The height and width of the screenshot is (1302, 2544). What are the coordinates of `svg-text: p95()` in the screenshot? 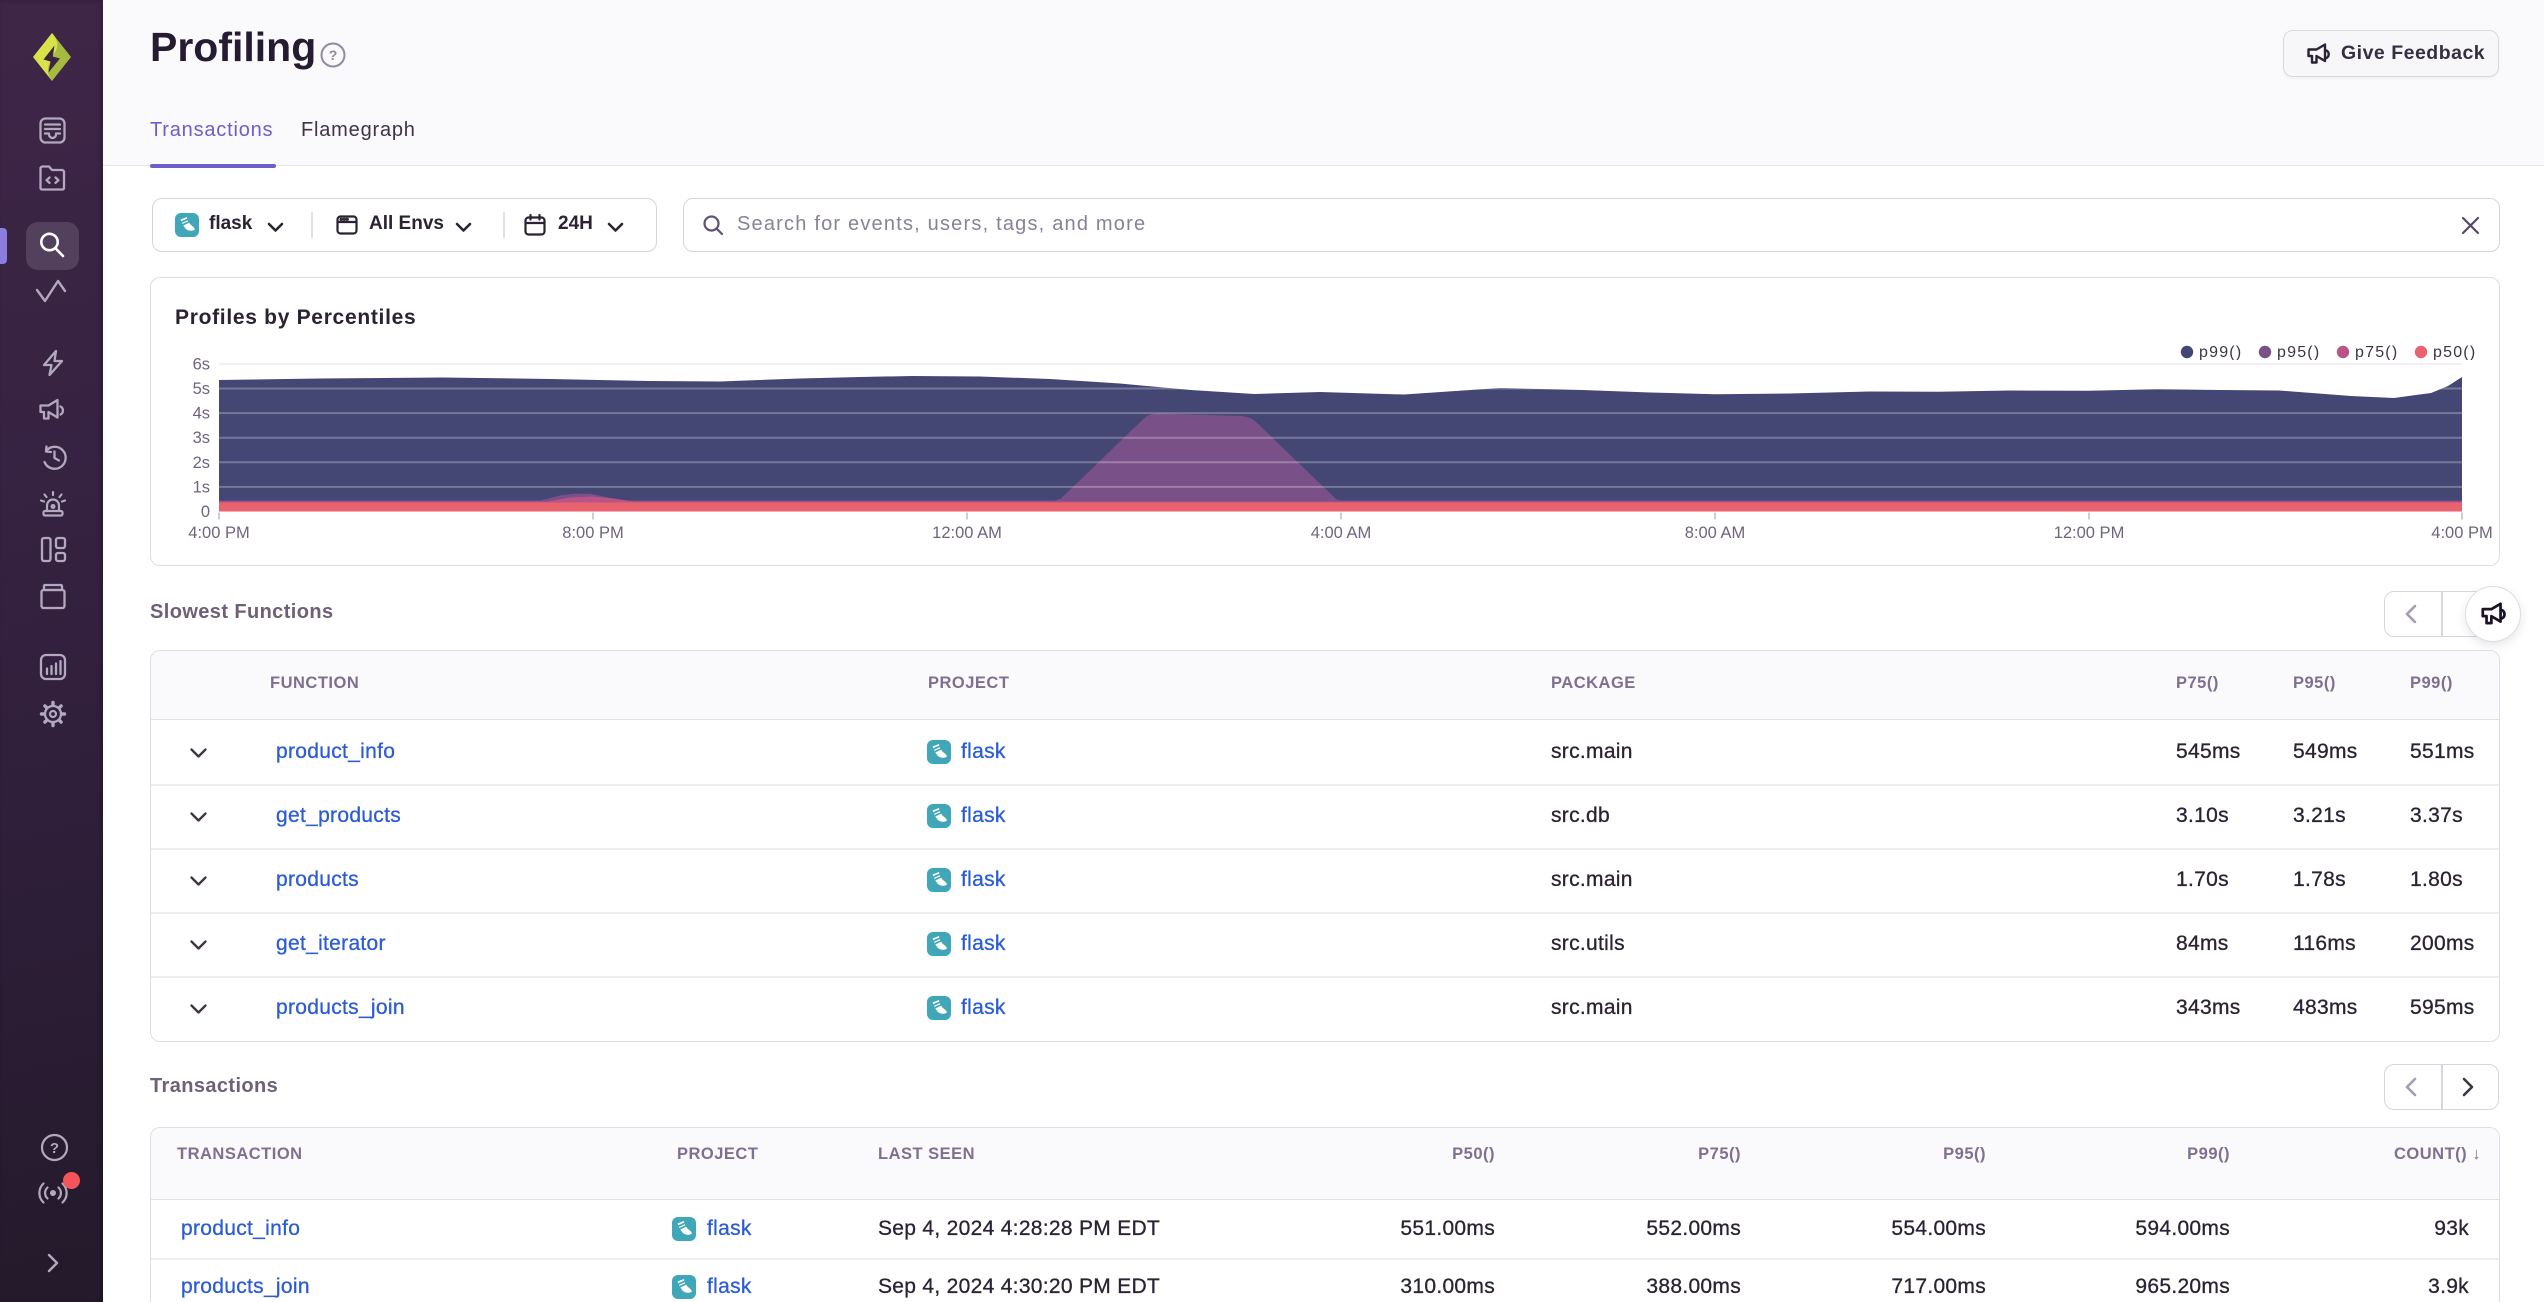 It's located at (2298, 352).